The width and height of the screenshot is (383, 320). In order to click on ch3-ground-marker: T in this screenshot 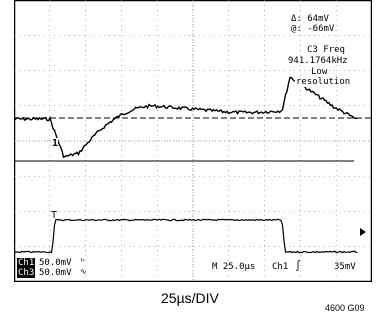, I will do `click(54, 215)`.